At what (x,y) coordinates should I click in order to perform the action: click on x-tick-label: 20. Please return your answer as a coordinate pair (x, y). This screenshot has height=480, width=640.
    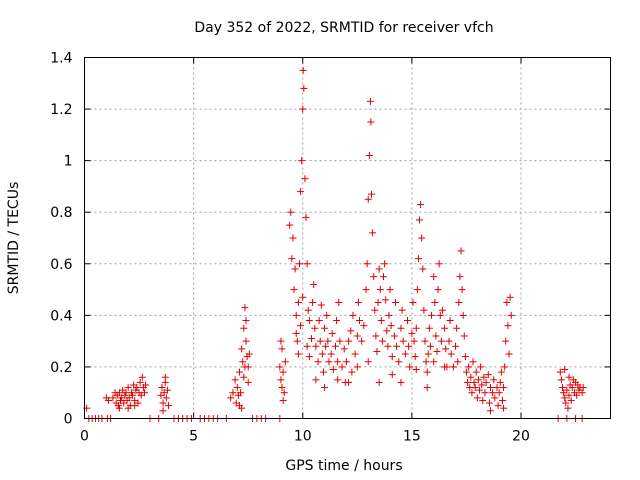
    Looking at the image, I should click on (521, 437).